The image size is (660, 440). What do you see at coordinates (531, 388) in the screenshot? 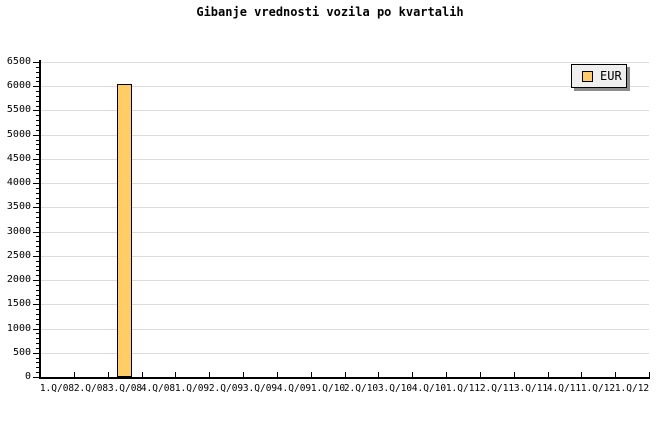
I see `x-axis-tick-label: 3.Q/11` at bounding box center [531, 388].